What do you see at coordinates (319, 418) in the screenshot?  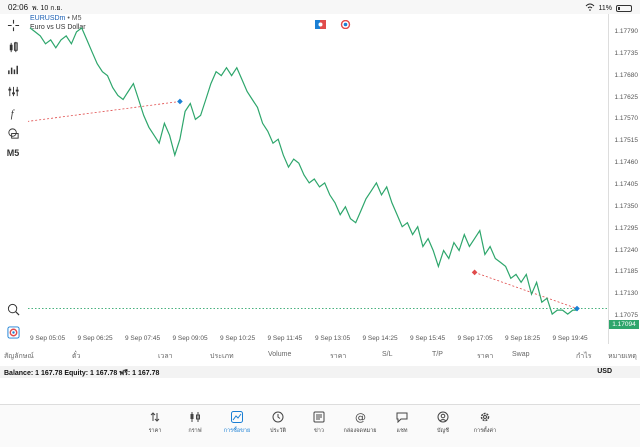 I see `news-icon` at bounding box center [319, 418].